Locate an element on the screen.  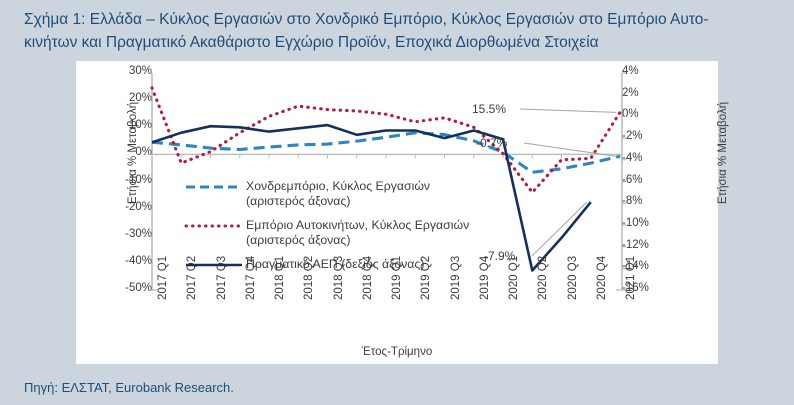
x-tick-label: 2020 Q2 is located at coordinates (543, 277).